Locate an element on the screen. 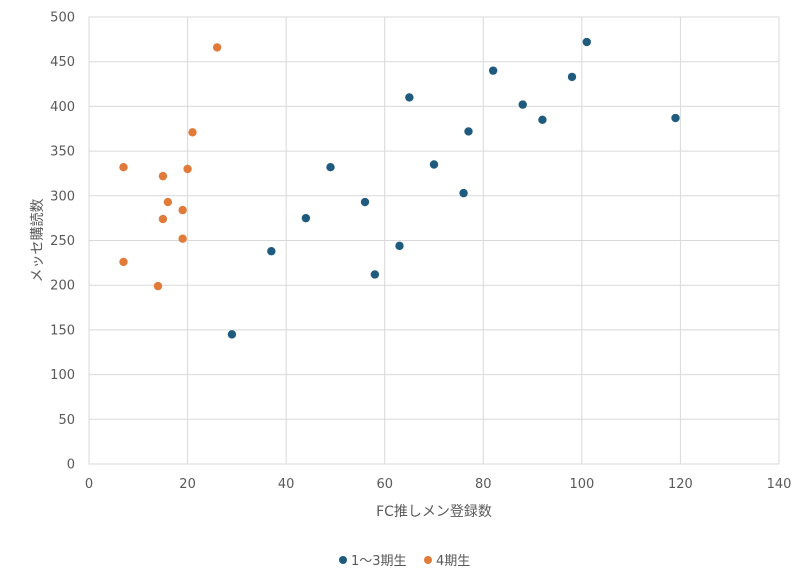  x-tick-label: 80 is located at coordinates (483, 484).